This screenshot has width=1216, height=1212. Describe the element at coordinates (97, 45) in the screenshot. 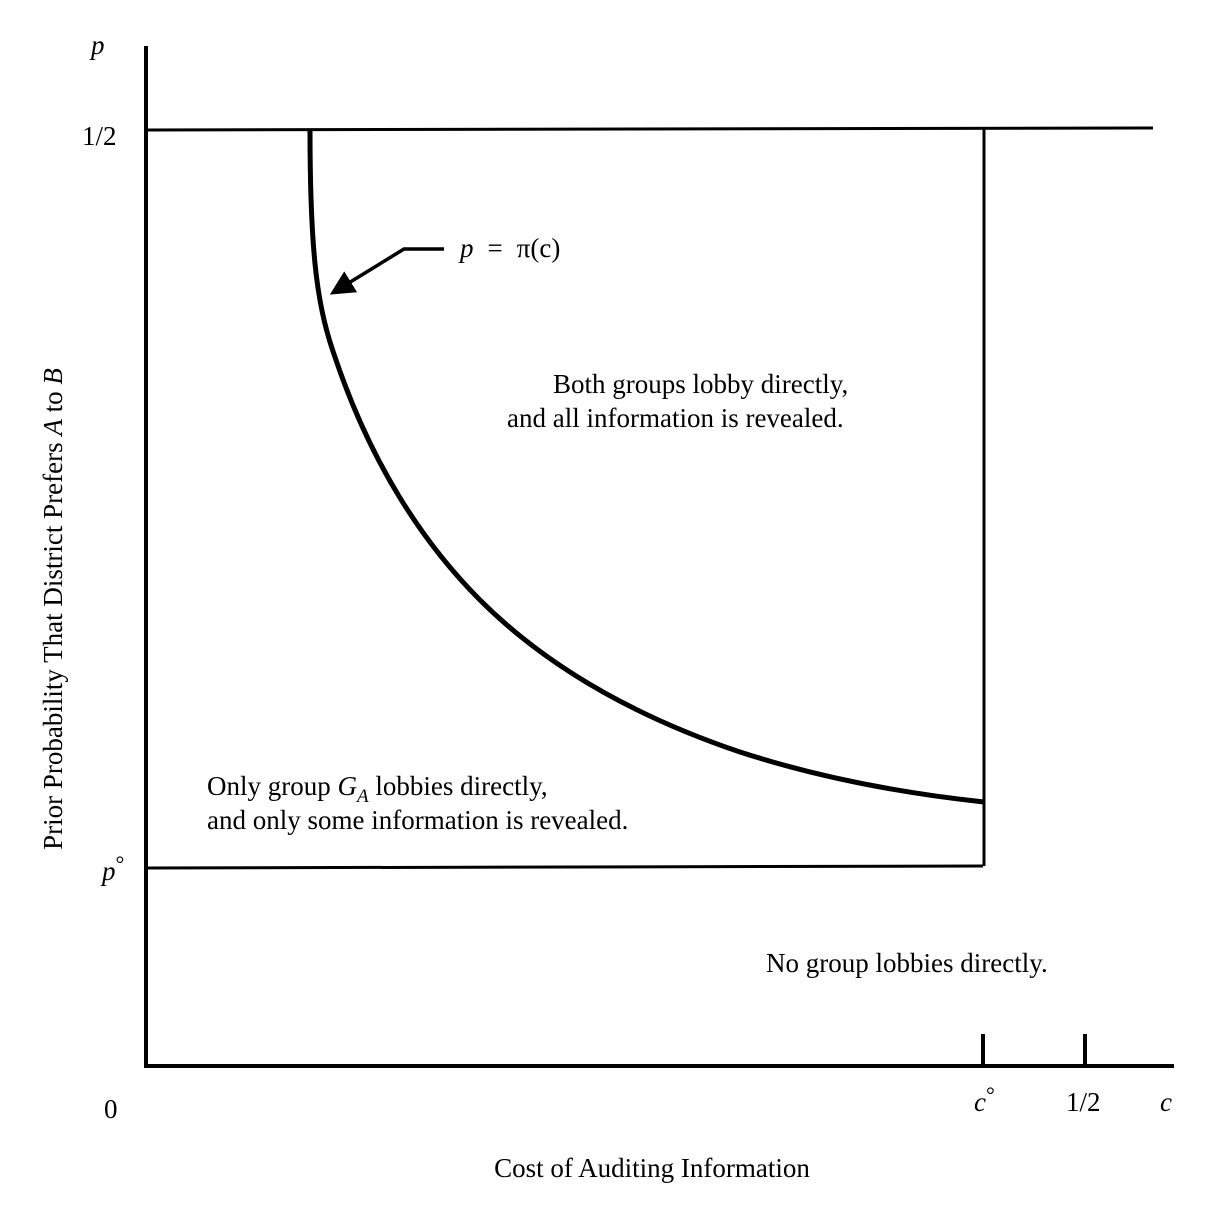

I see `y-axis-symbol: p` at that location.